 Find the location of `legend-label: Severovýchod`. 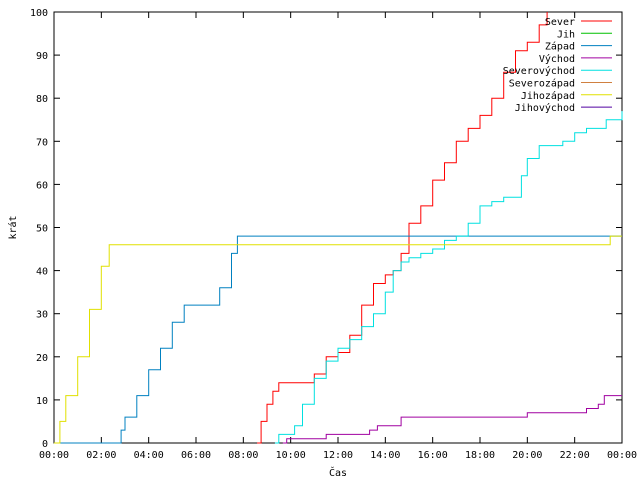

legend-label: Severovýchod is located at coordinates (539, 71).